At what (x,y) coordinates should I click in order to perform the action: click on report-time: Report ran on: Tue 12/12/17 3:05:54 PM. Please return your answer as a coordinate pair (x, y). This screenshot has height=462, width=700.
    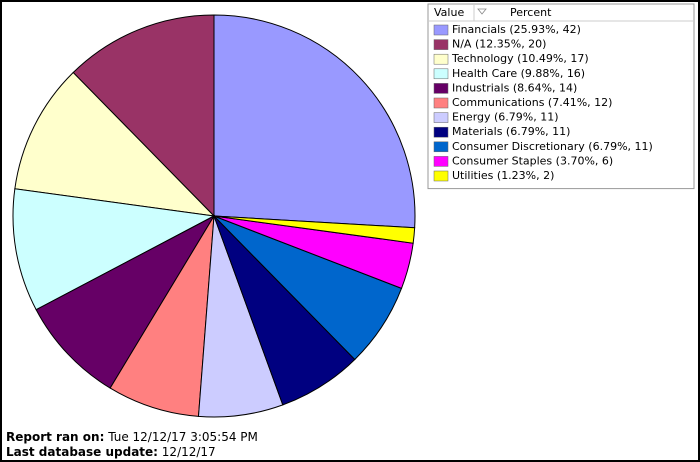
    Looking at the image, I should click on (132, 437).